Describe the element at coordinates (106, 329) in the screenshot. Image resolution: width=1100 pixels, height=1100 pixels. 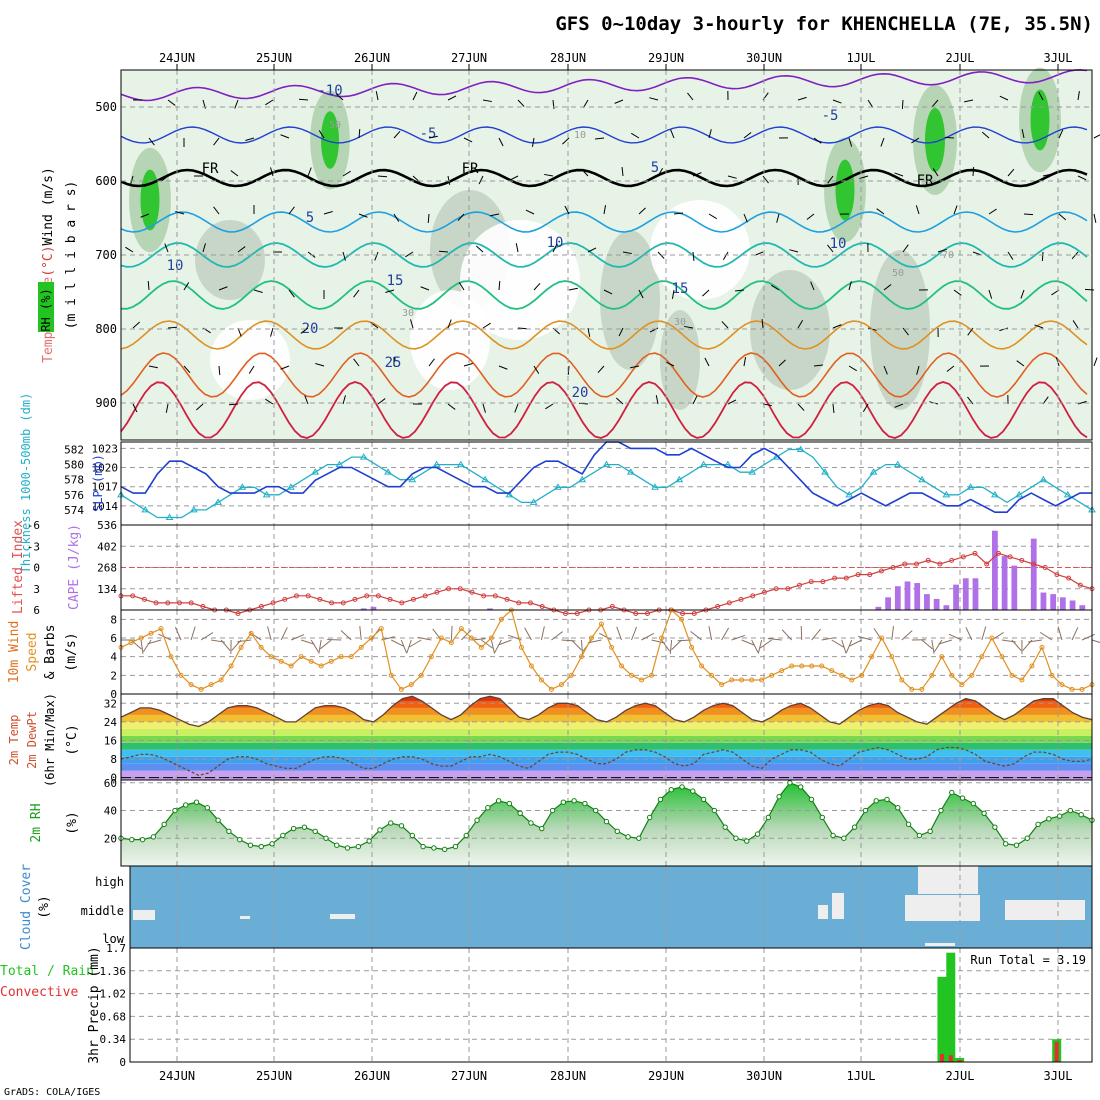
I see `pressure-tick-label: 800` at that location.